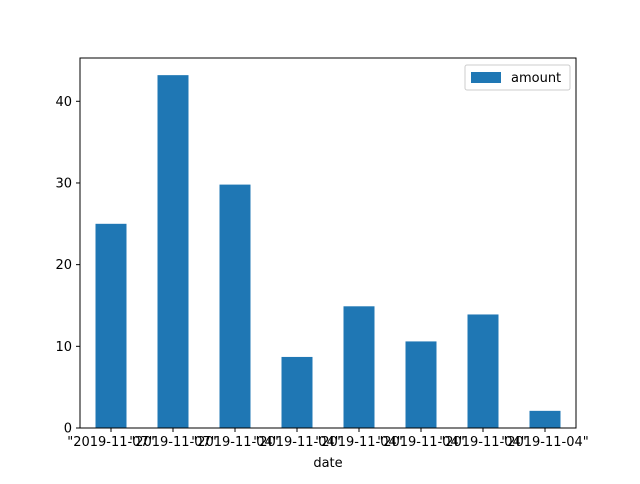  Describe the element at coordinates (68, 429) in the screenshot. I see `y-tick-label: 0` at that location.